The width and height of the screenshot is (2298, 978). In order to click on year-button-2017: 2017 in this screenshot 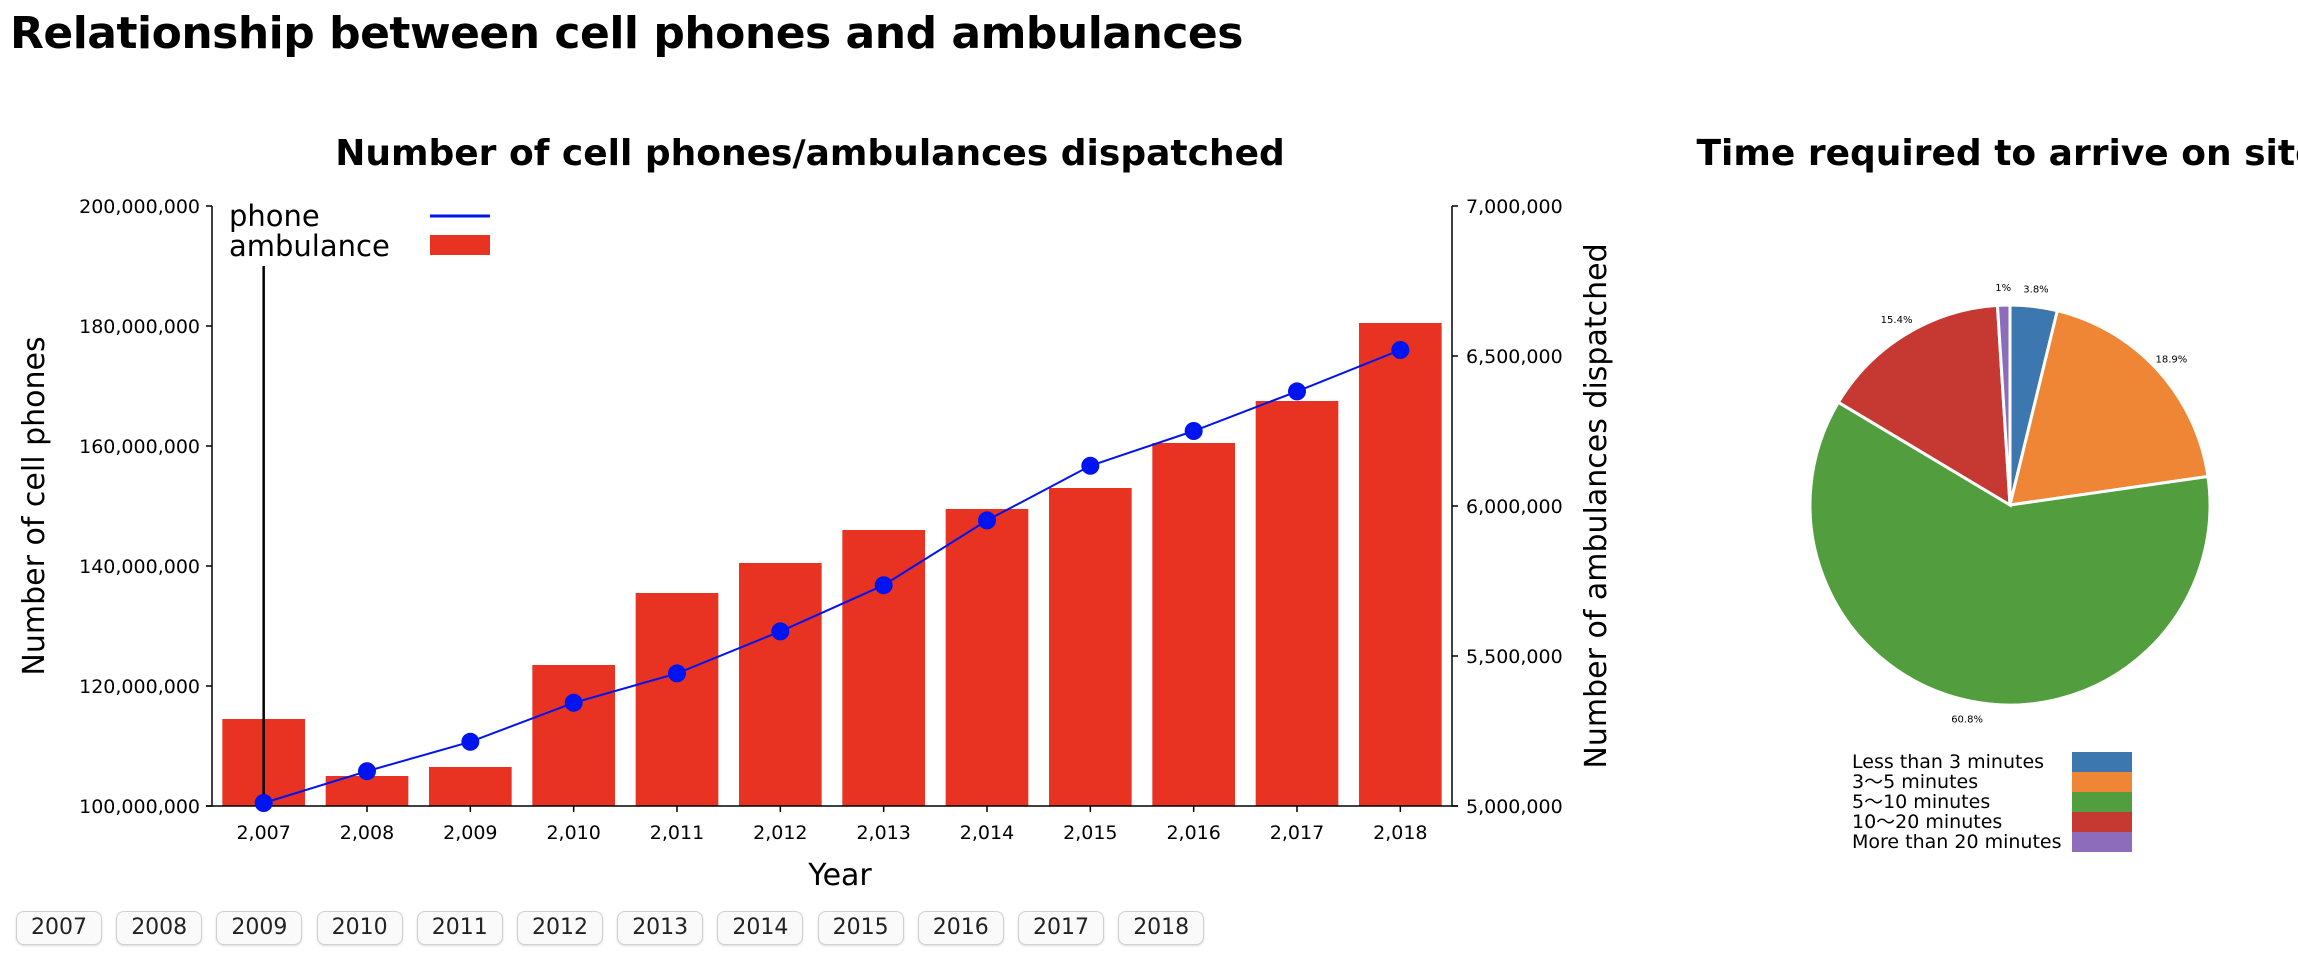, I will do `click(1061, 928)`.